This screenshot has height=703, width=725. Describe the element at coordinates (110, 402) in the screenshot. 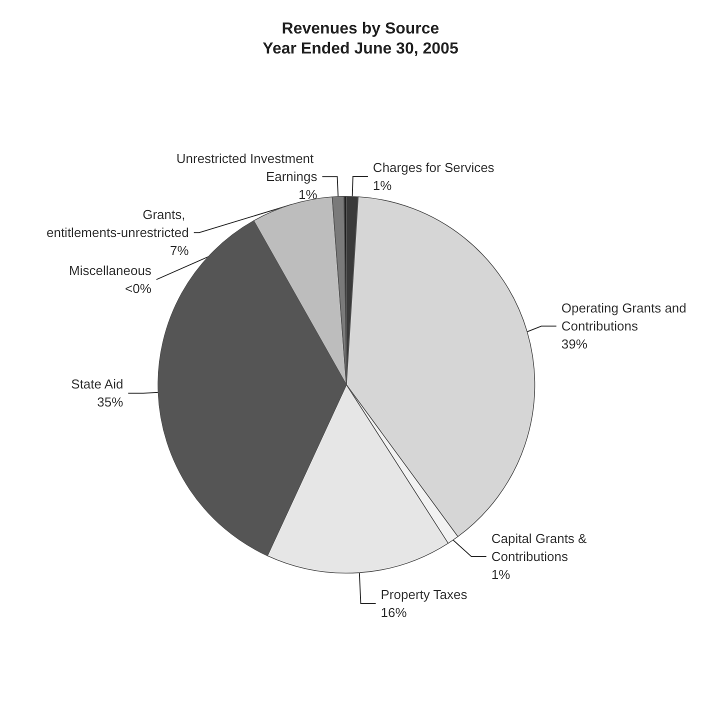

I see `data-label: 35%` at that location.